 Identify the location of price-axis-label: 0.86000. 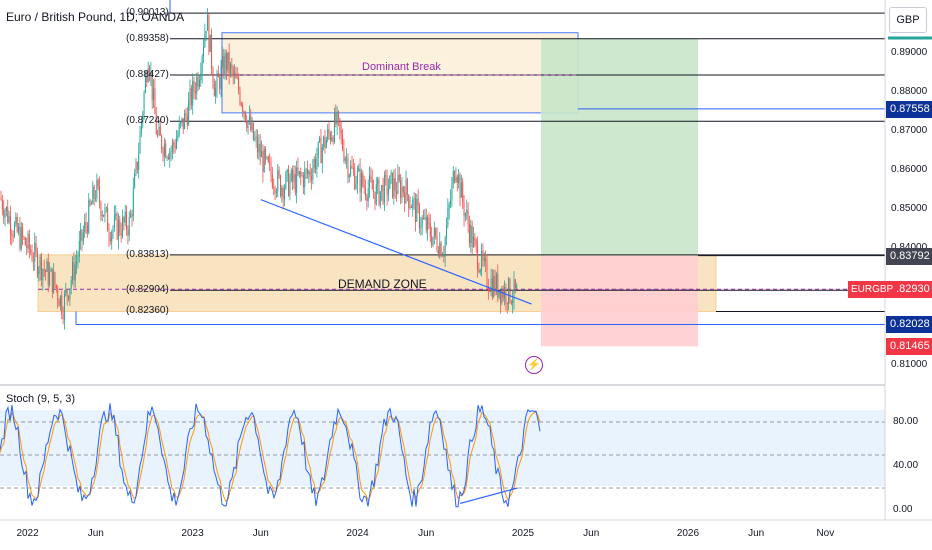
(909, 169).